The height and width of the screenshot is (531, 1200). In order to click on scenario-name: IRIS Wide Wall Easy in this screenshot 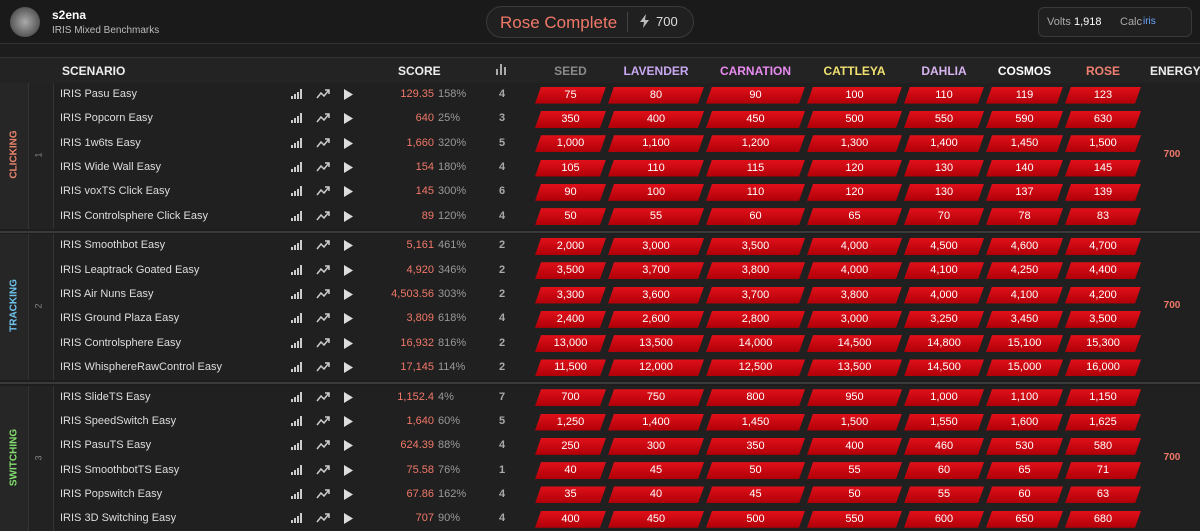, I will do `click(111, 167)`.